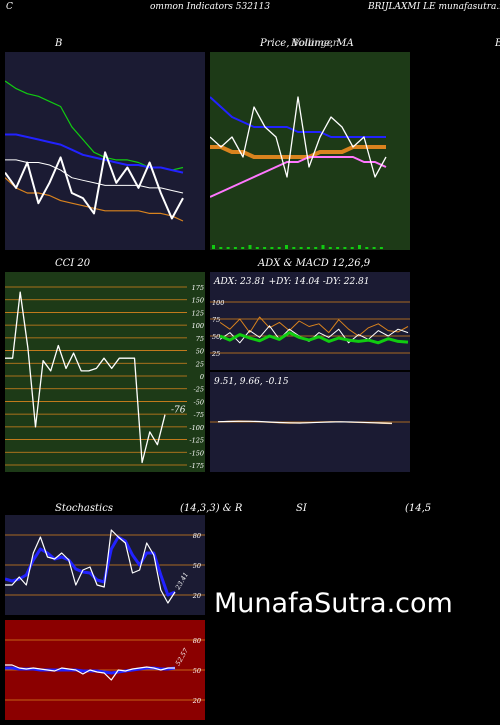 This screenshot has height=725, width=500. Describe the element at coordinates (314, 43) in the screenshot. I see `price-panel-overlay-title: Bollinger` at that location.